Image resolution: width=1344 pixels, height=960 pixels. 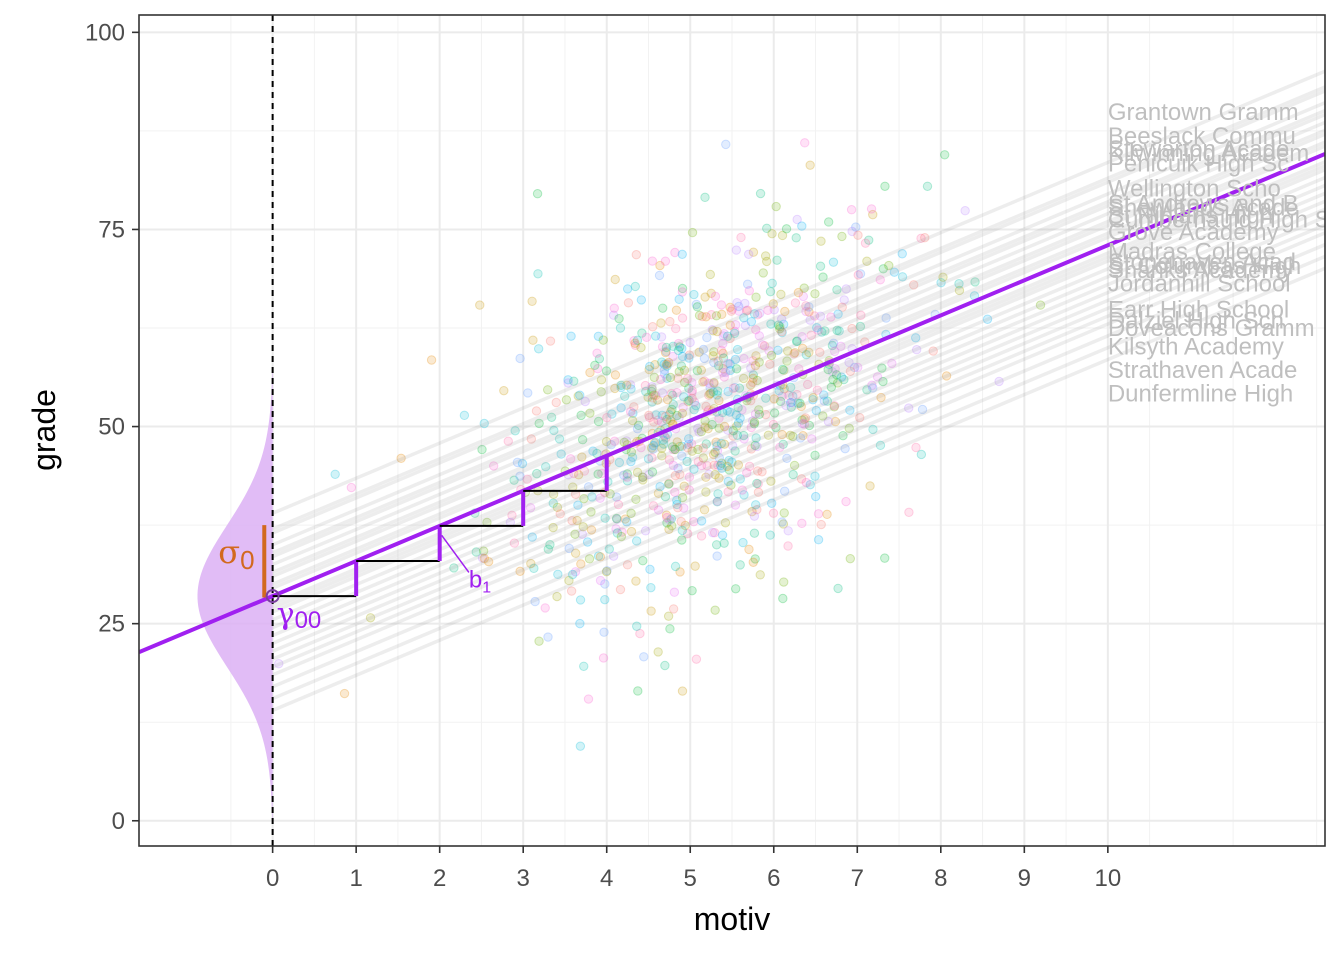 I want to click on gamma-annotation: γ00, so click(x=293, y=611).